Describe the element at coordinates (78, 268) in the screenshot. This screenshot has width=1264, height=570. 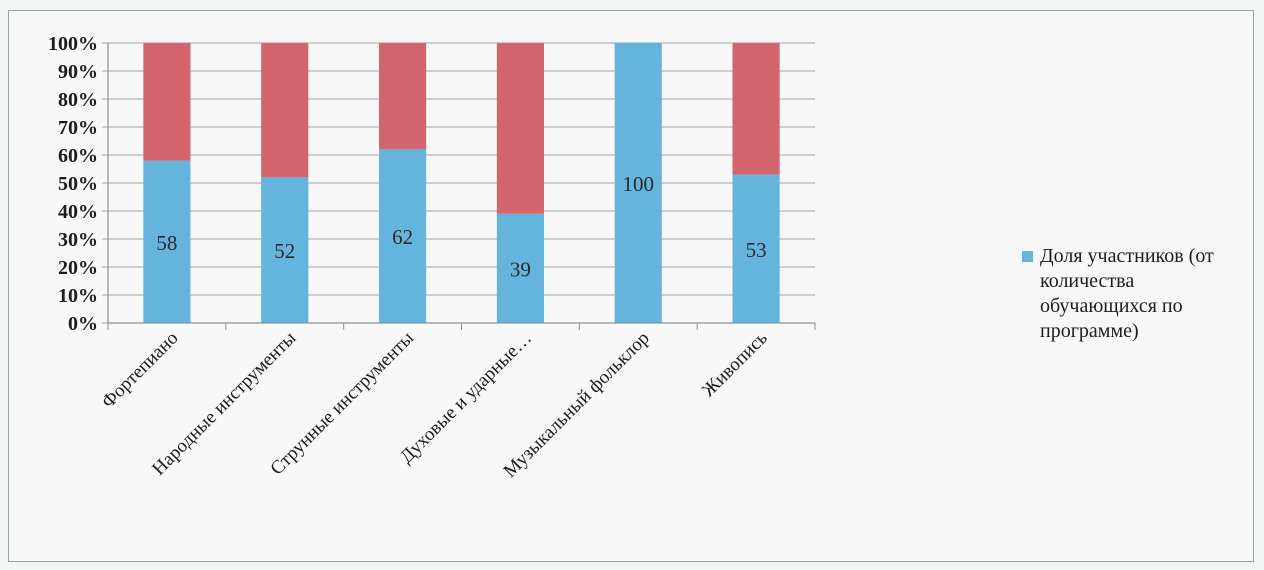
I see `y-tick-label: 20%` at that location.